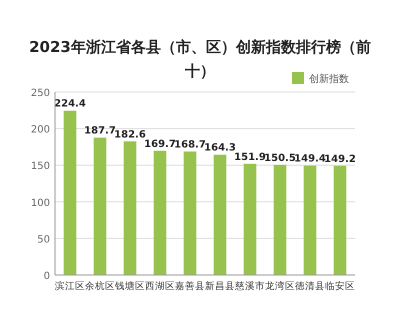 The width and height of the screenshot is (400, 328). Describe the element at coordinates (40, 203) in the screenshot. I see `y-tick-label: 100` at that location.